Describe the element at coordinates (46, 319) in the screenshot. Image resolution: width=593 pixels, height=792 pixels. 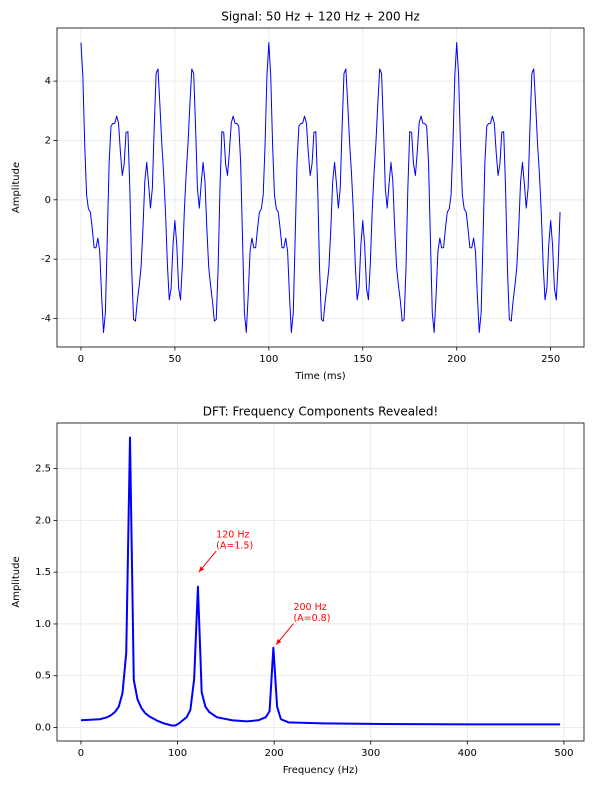
I see `y-tick-label: -4` at that location.